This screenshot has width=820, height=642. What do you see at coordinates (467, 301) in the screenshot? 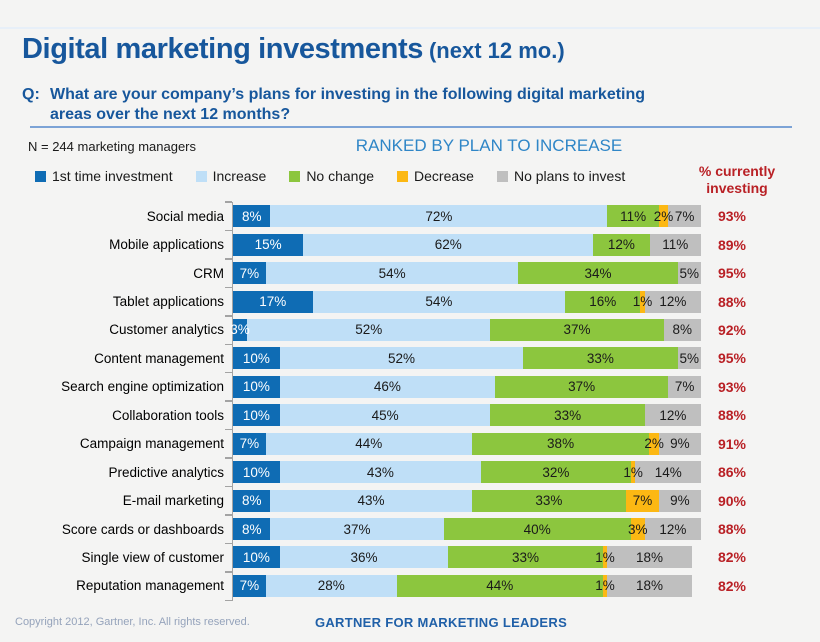
I see `bar-track: 17% 54% 16% 1% 12%` at bounding box center [467, 301].